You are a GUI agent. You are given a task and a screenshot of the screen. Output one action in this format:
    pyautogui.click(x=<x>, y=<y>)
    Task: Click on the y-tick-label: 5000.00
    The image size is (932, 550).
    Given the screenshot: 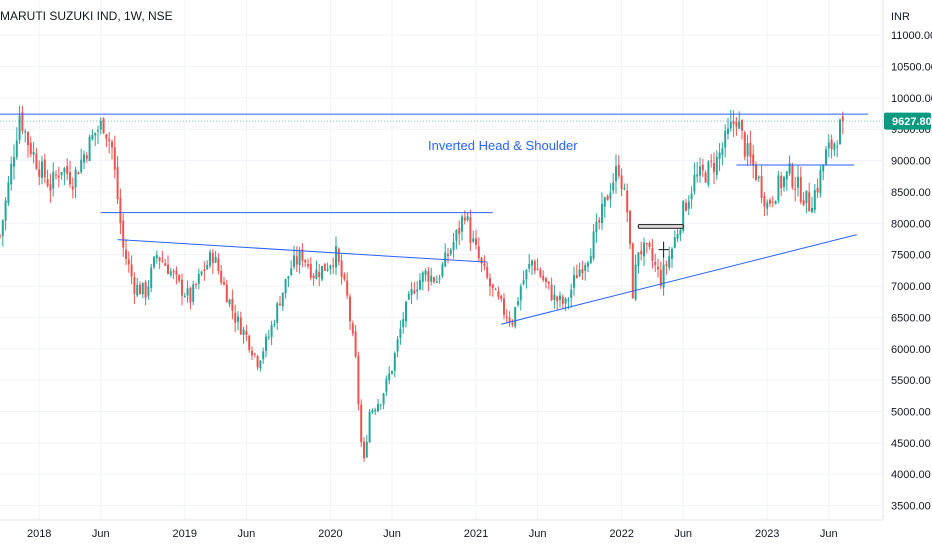 What is the action you would take?
    pyautogui.click(x=911, y=412)
    